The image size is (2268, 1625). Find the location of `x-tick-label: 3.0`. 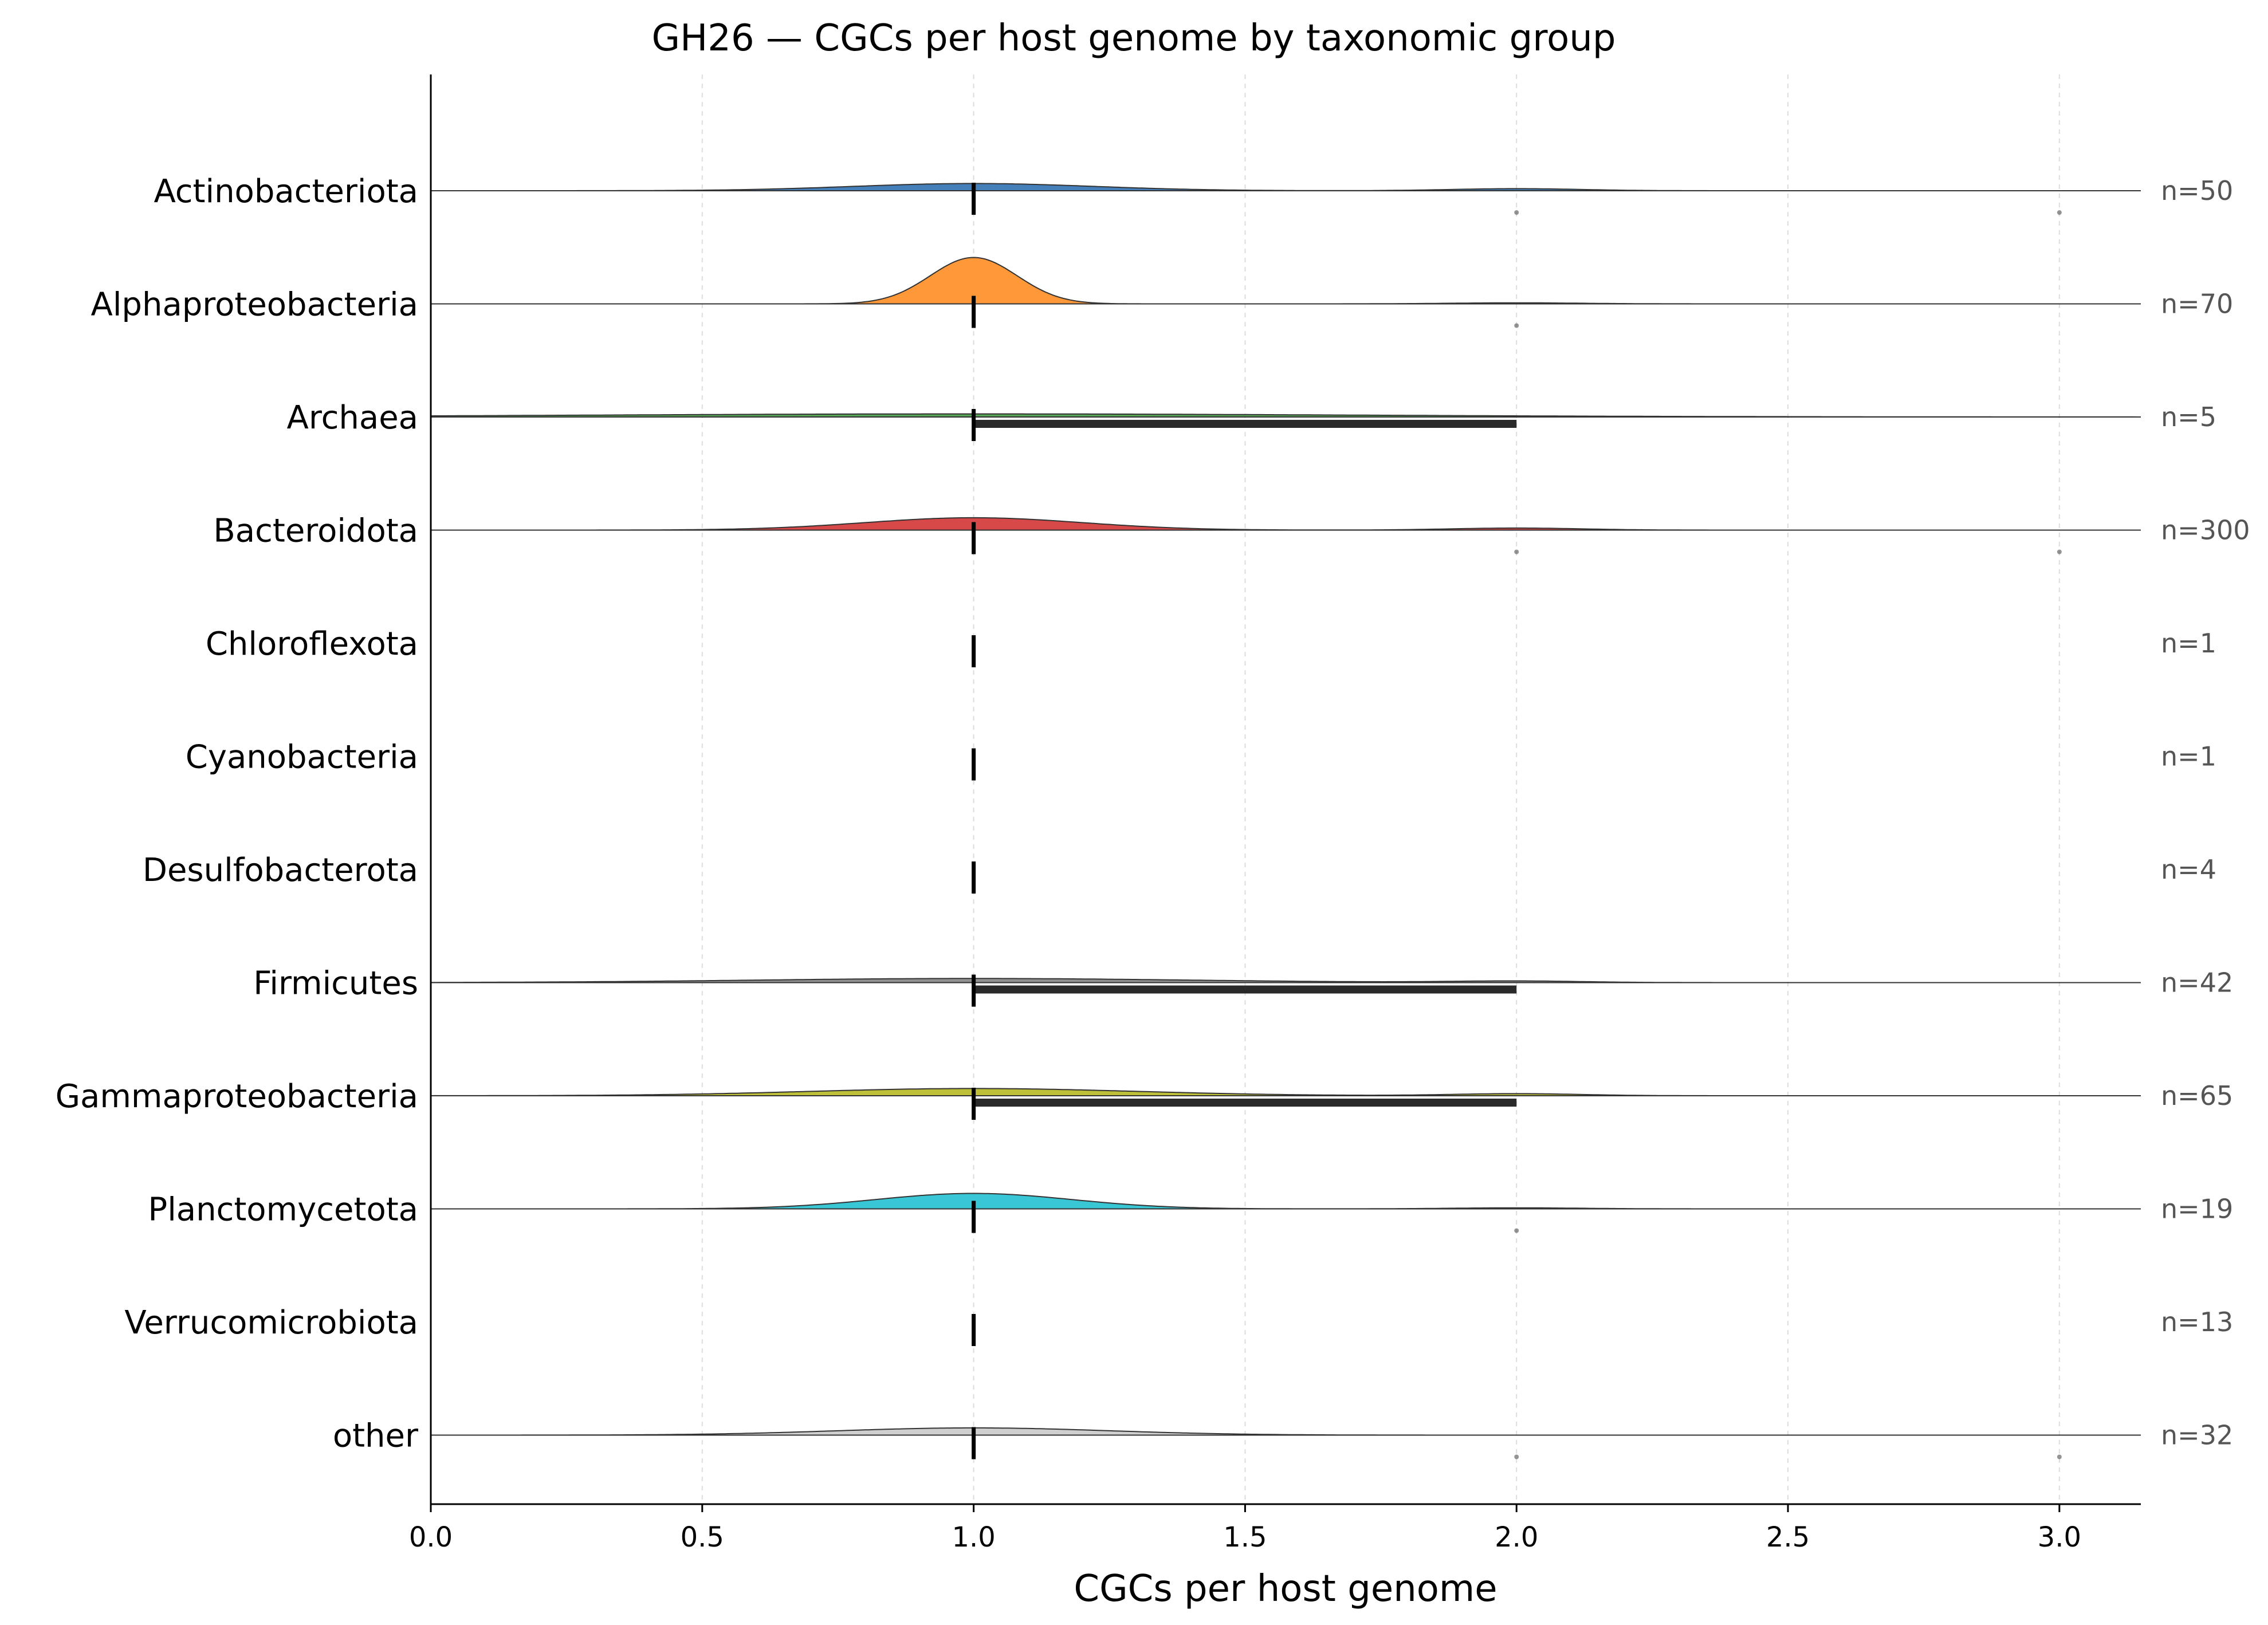

x-tick-label: 3.0 is located at coordinates (2059, 1537).